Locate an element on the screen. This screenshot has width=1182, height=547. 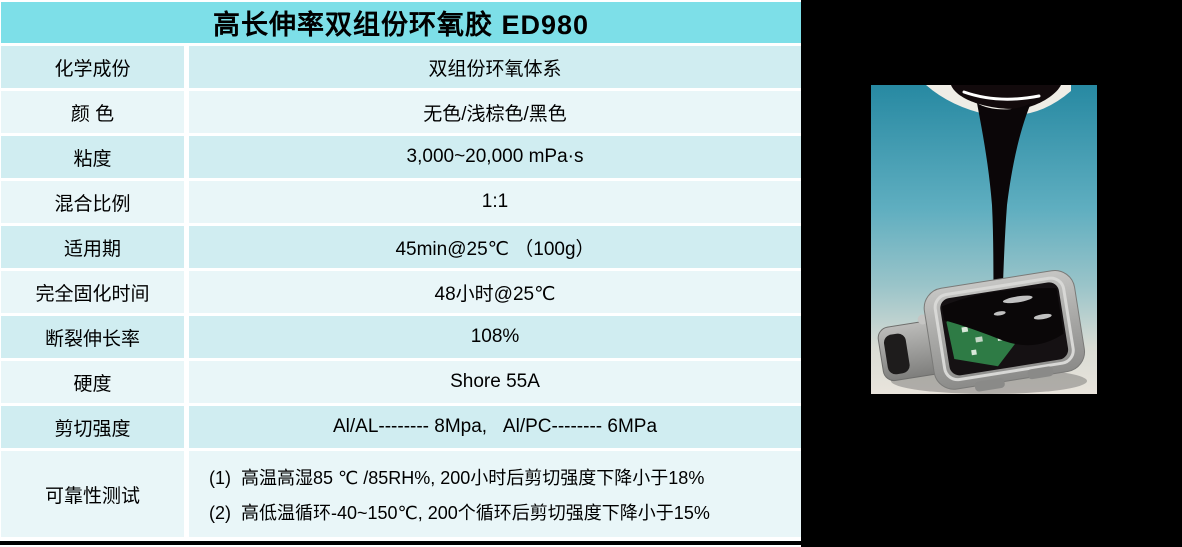
row-value: 48小时@25℃ is located at coordinates (495, 292).